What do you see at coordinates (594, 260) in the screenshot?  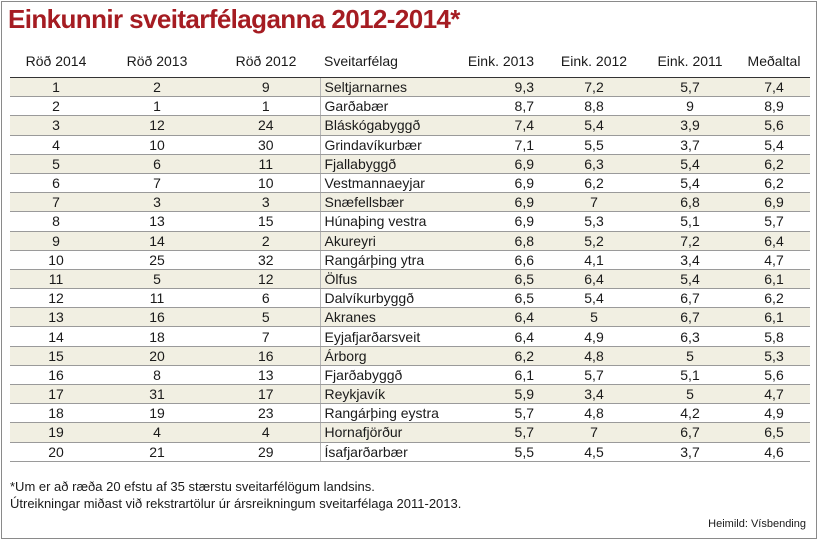 I see `cell-score-2012: 4,1` at bounding box center [594, 260].